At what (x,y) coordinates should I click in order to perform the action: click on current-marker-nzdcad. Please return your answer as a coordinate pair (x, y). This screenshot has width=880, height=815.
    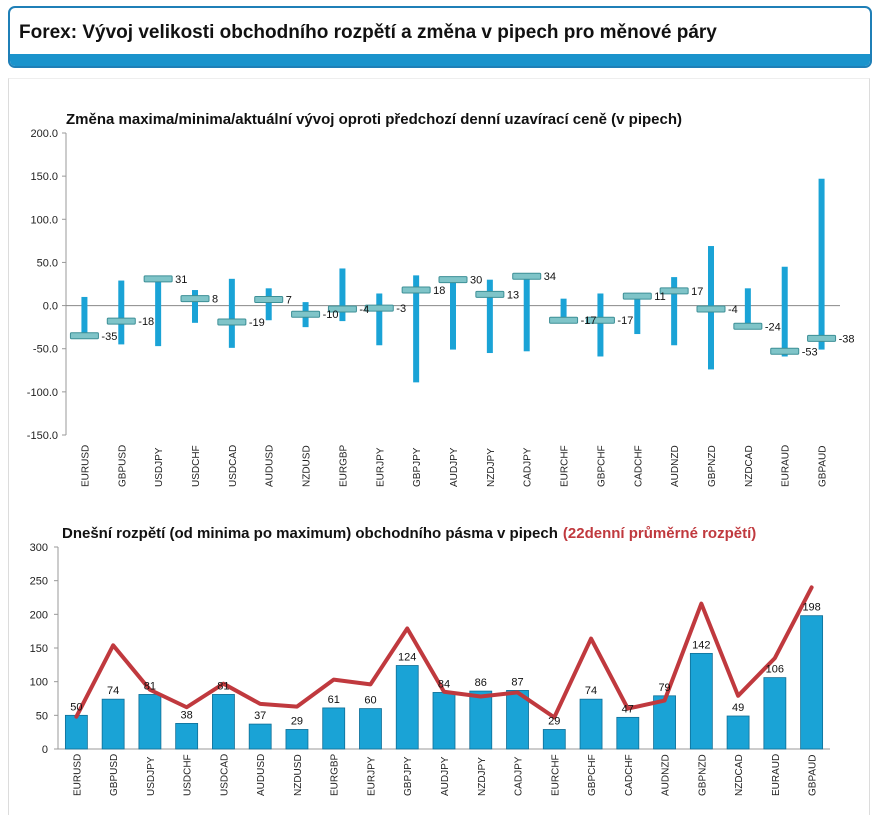
    Looking at the image, I should click on (748, 326).